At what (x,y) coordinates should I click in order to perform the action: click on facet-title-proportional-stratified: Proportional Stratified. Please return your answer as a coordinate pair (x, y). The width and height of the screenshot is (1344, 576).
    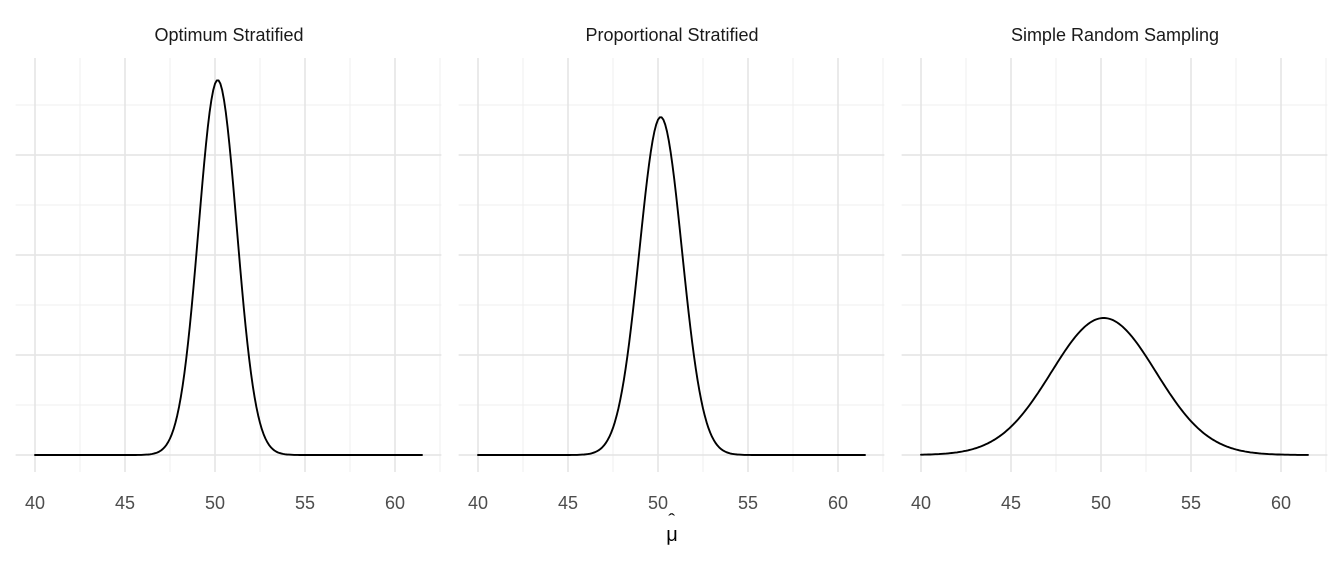
    Looking at the image, I should click on (672, 35).